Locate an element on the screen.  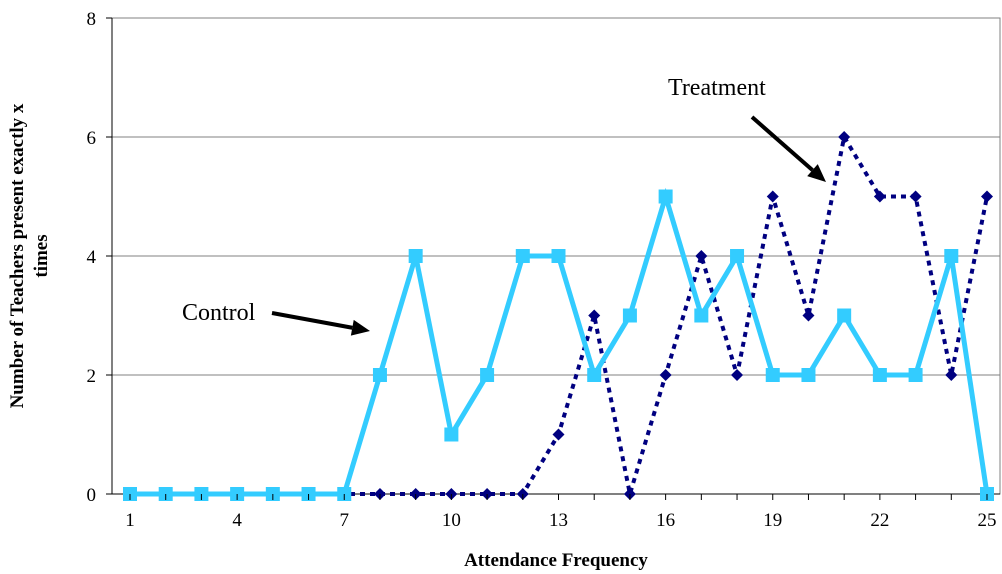
y-tick-label: 6 is located at coordinates (92, 138).